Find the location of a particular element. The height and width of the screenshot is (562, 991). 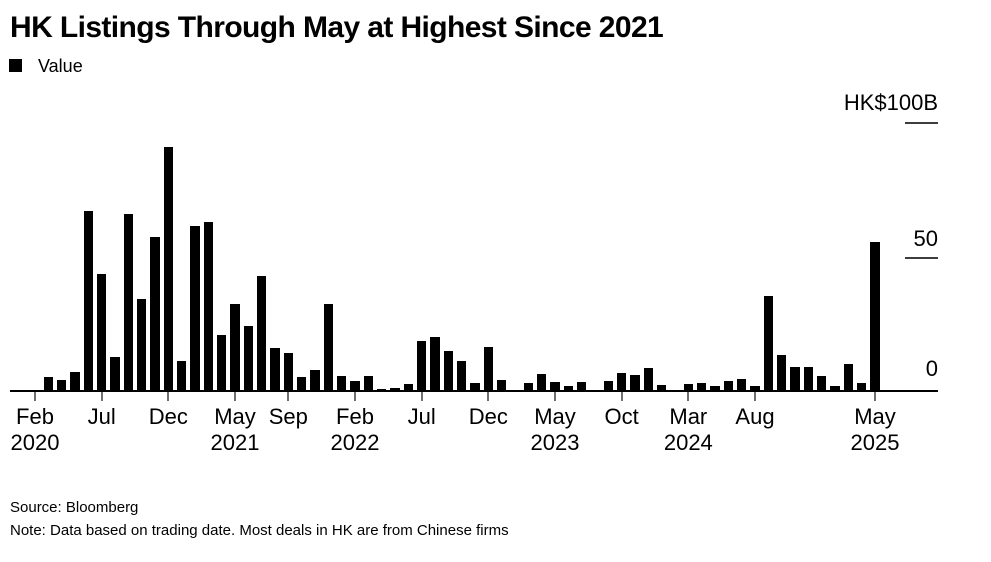

x-tick-label: Mar is located at coordinates (688, 416).